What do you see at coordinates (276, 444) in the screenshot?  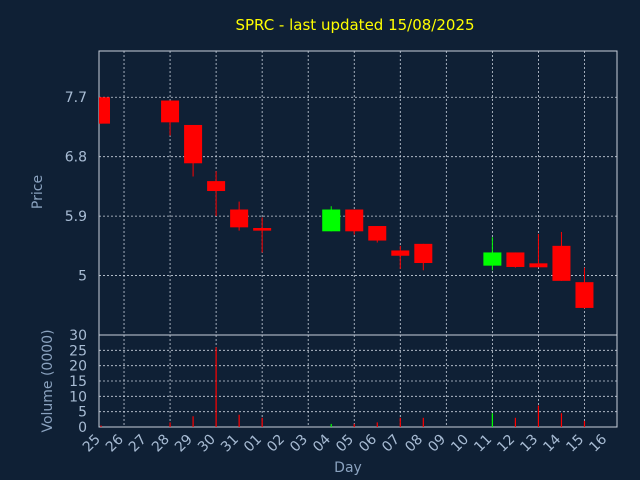 I see `day-tick-label: 02` at bounding box center [276, 444].